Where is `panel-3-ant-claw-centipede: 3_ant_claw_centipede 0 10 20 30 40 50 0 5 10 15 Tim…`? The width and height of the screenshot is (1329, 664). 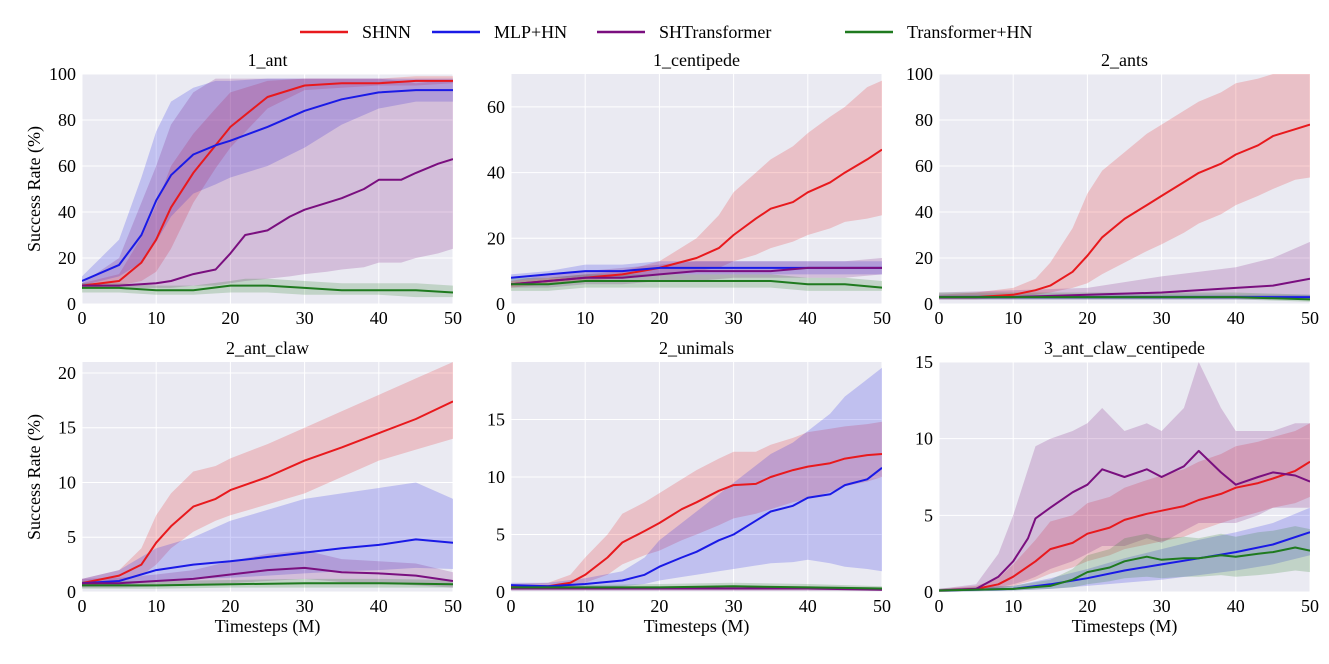 panel-3-ant-claw-centipede: 3_ant_claw_centipede 0 10 20 30 40 50 0 5 10 15 Tim… is located at coordinates (1117, 487).